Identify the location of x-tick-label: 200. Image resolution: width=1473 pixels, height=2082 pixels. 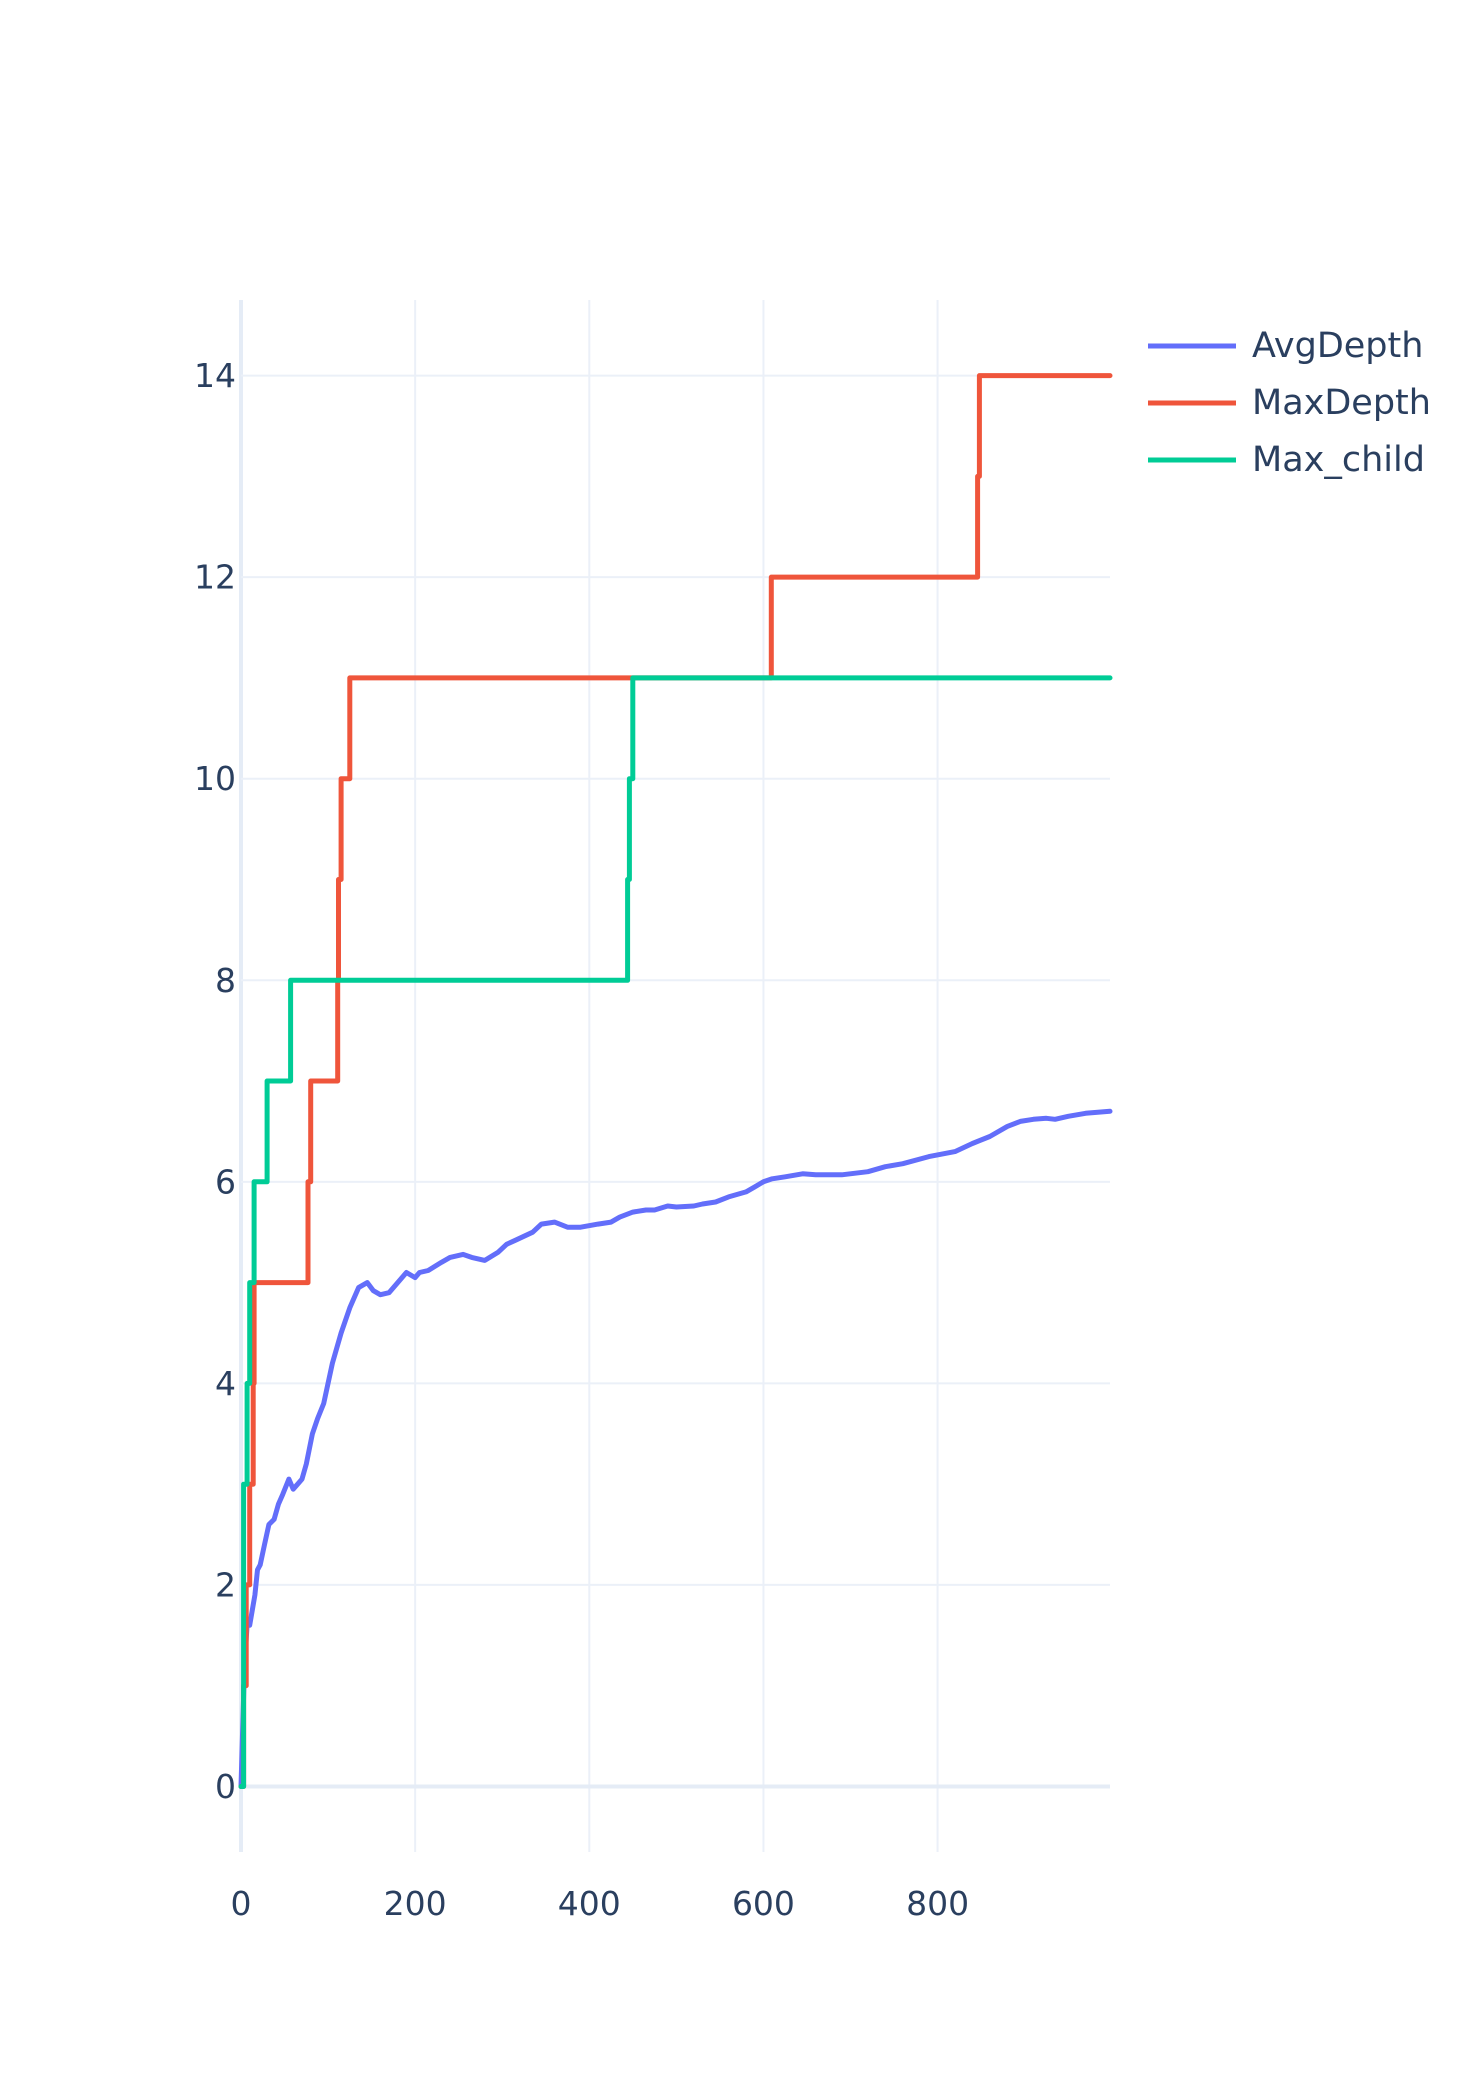
(415, 1903).